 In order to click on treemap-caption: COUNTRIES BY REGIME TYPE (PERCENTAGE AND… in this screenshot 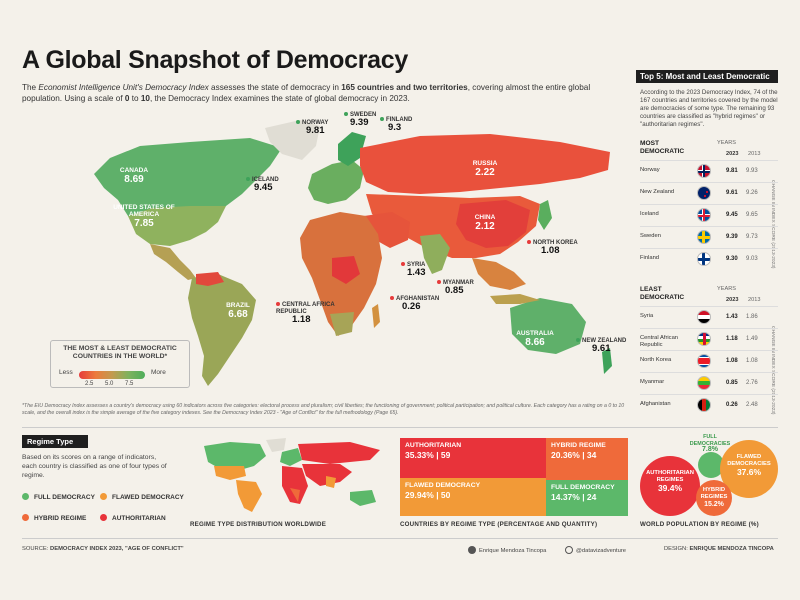, I will do `click(499, 524)`.